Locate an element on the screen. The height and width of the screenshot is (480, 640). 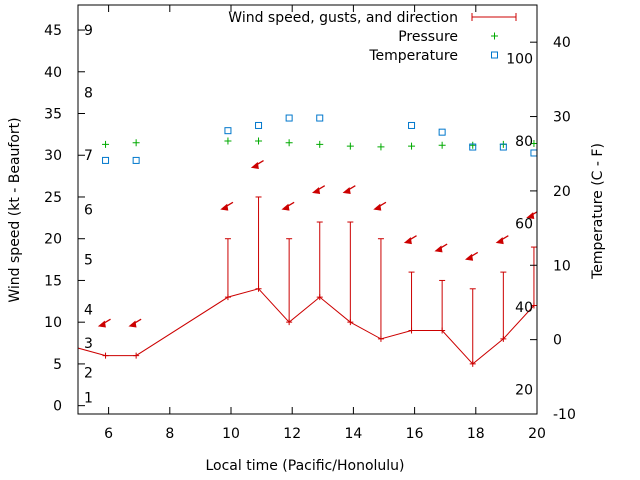
legend-symbols is located at coordinates (494, 36).